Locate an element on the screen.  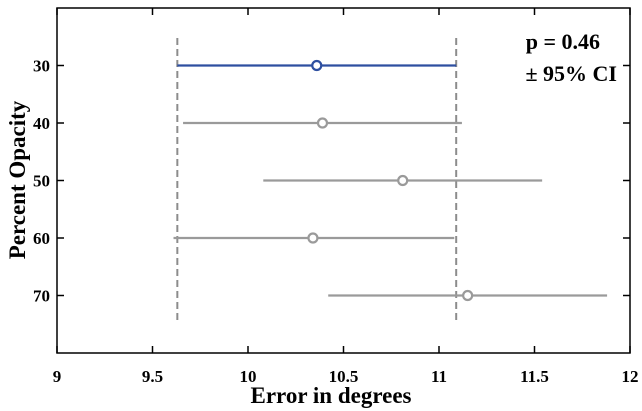
y-tick-label: 70 is located at coordinates (41, 296).